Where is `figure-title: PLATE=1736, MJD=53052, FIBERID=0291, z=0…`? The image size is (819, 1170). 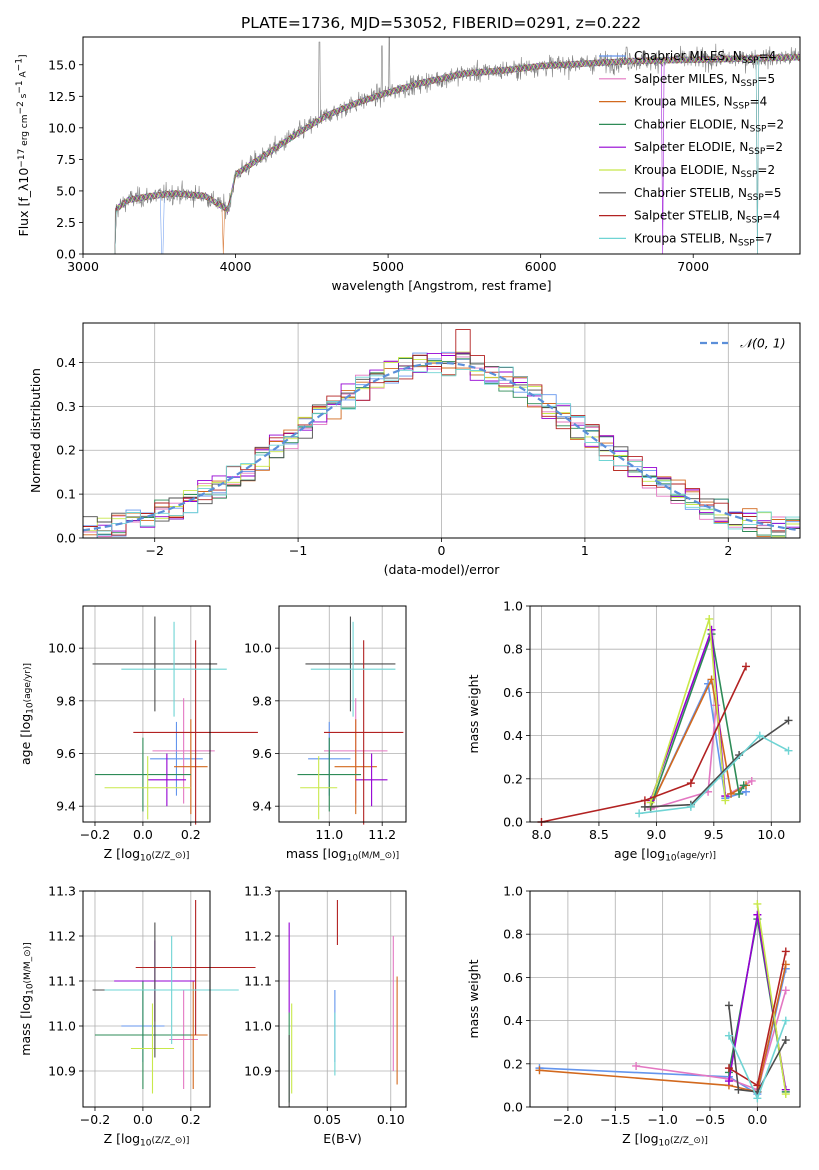
figure-title: PLATE=1736, MJD=53052, FIBERID=0291, z=0… is located at coordinates (441, 23).